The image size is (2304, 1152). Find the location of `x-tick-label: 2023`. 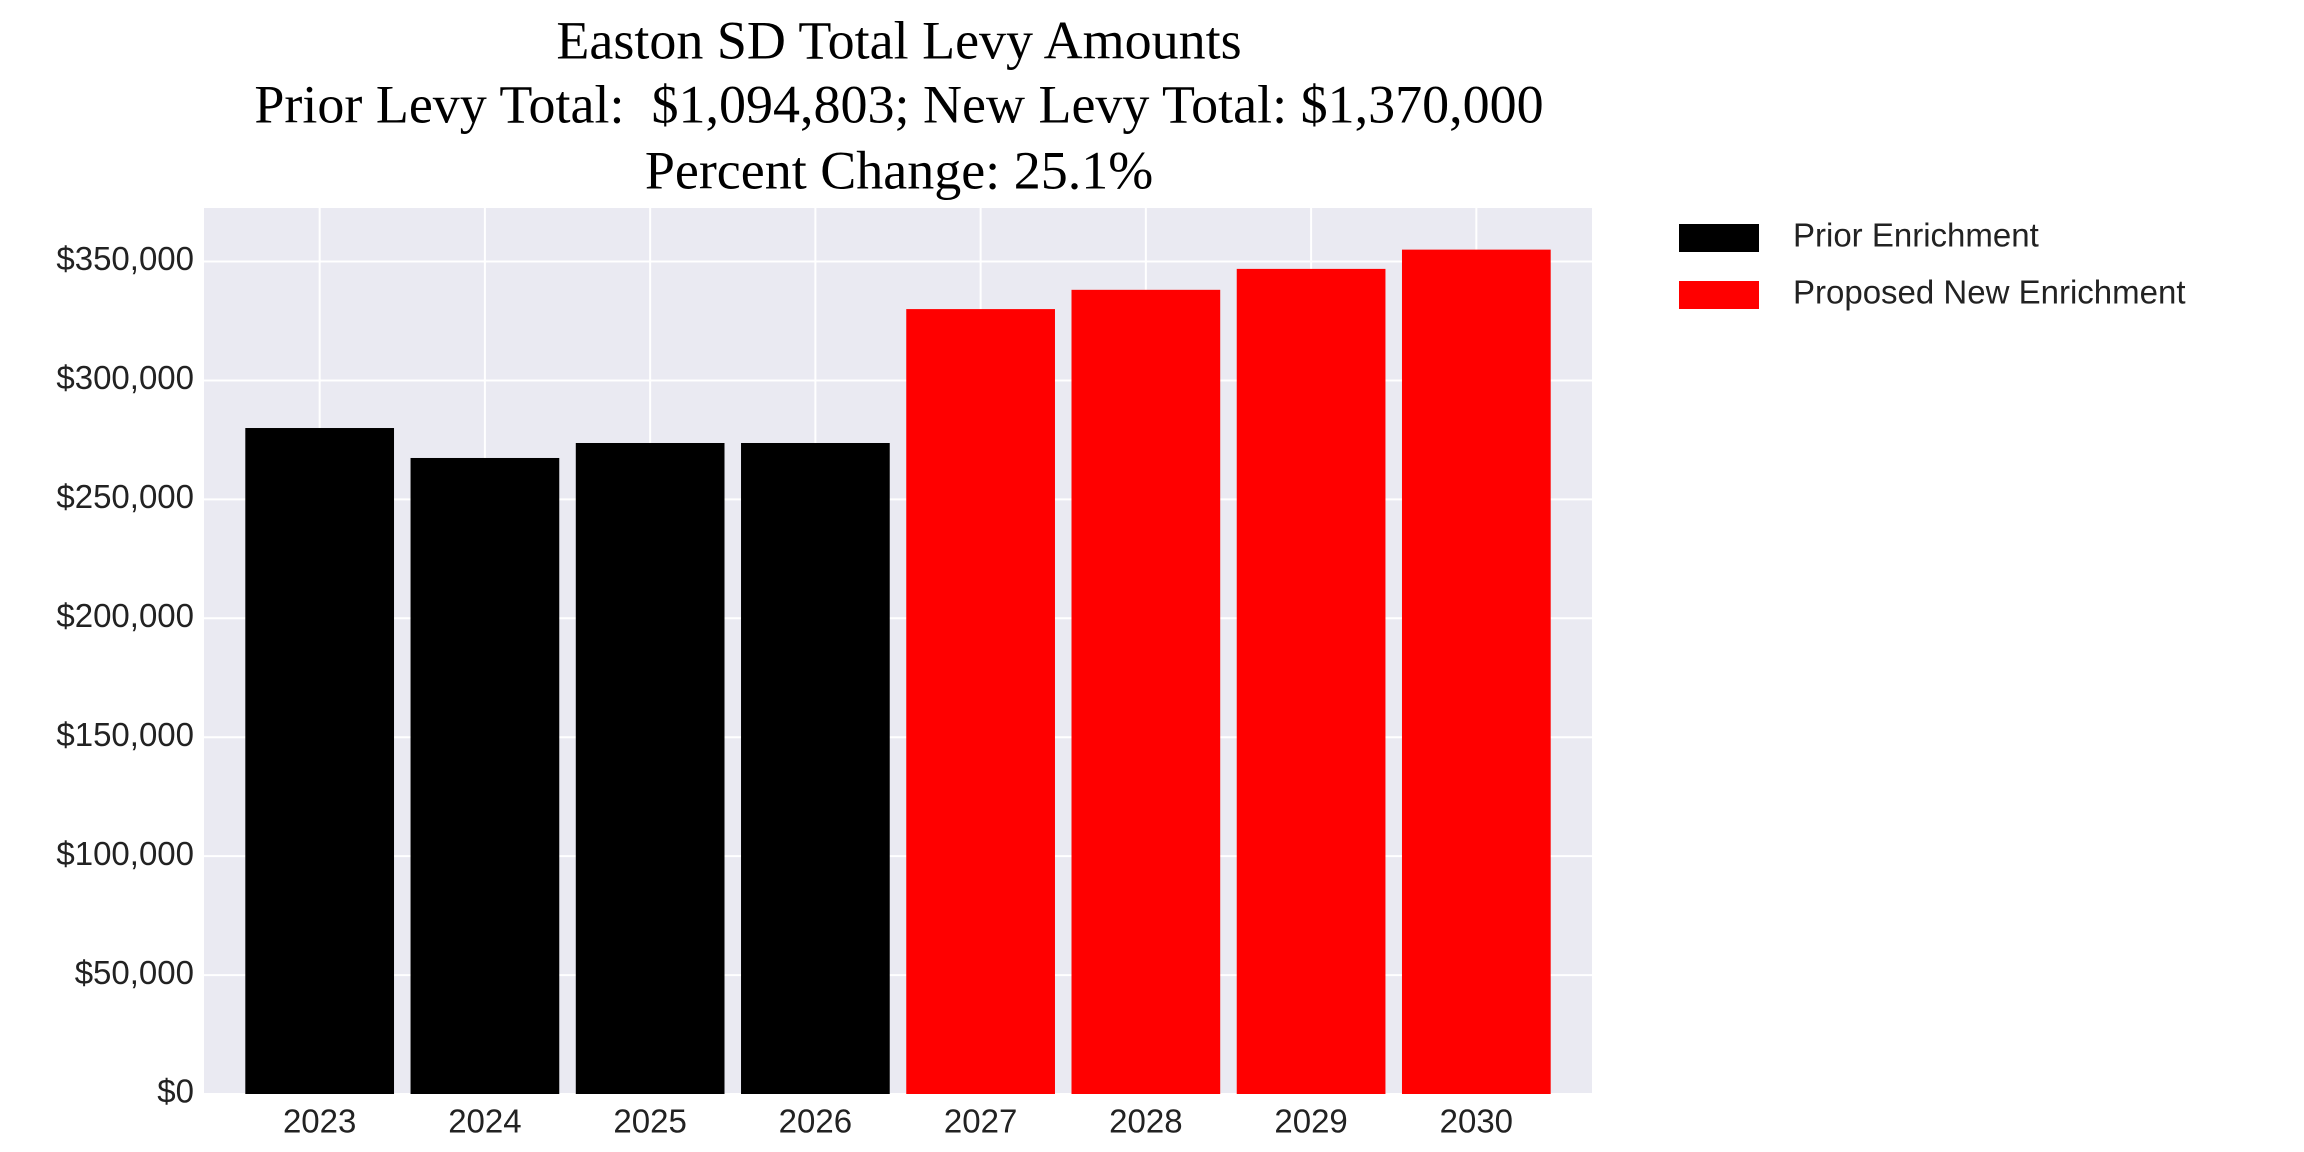

x-tick-label: 2023 is located at coordinates (319, 1121).